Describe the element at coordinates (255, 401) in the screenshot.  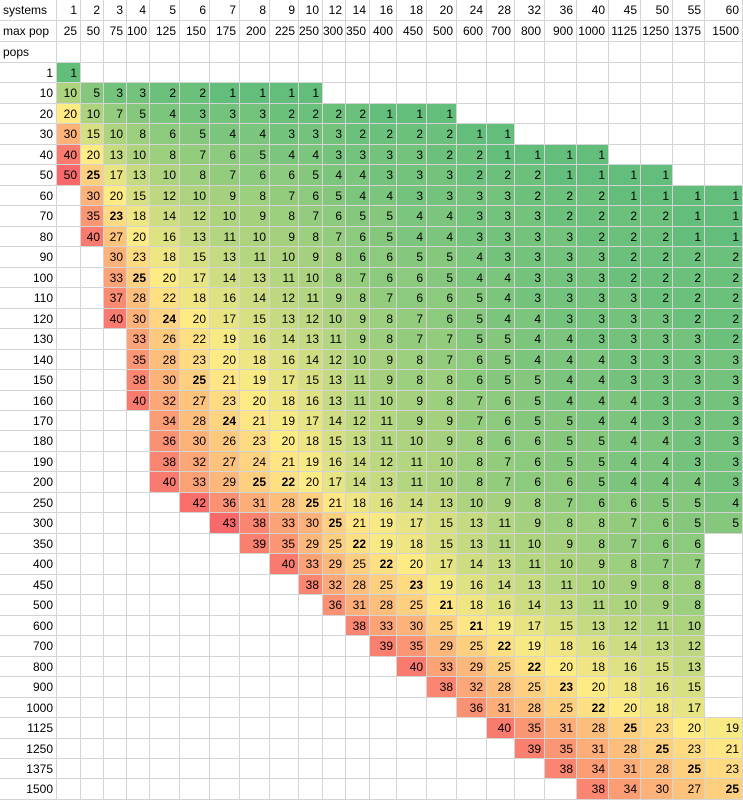
I see `data-cell: 20` at that location.